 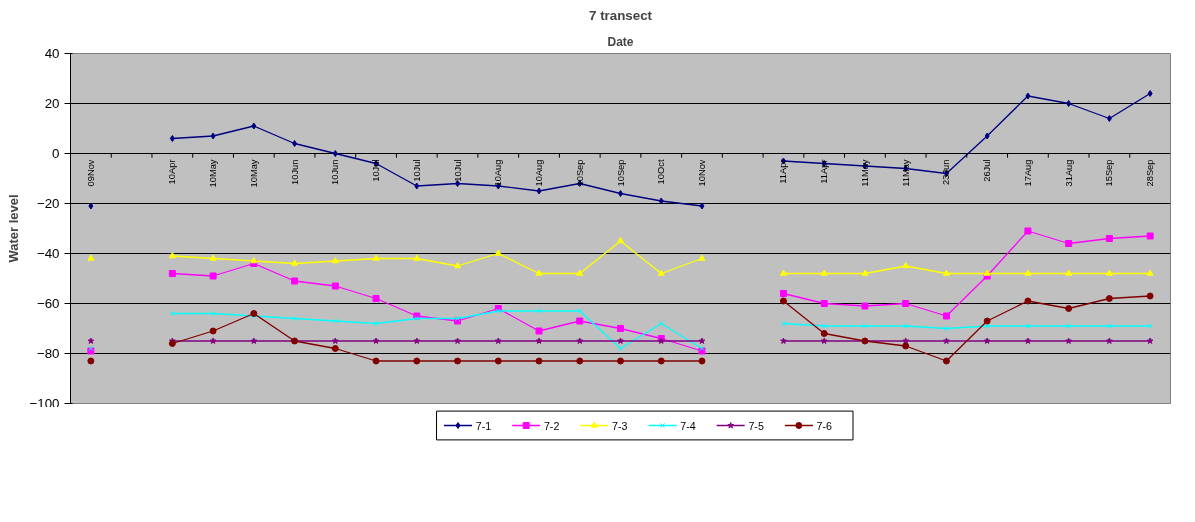 What do you see at coordinates (14, 228) in the screenshot?
I see `y-axis-title: Water level` at bounding box center [14, 228].